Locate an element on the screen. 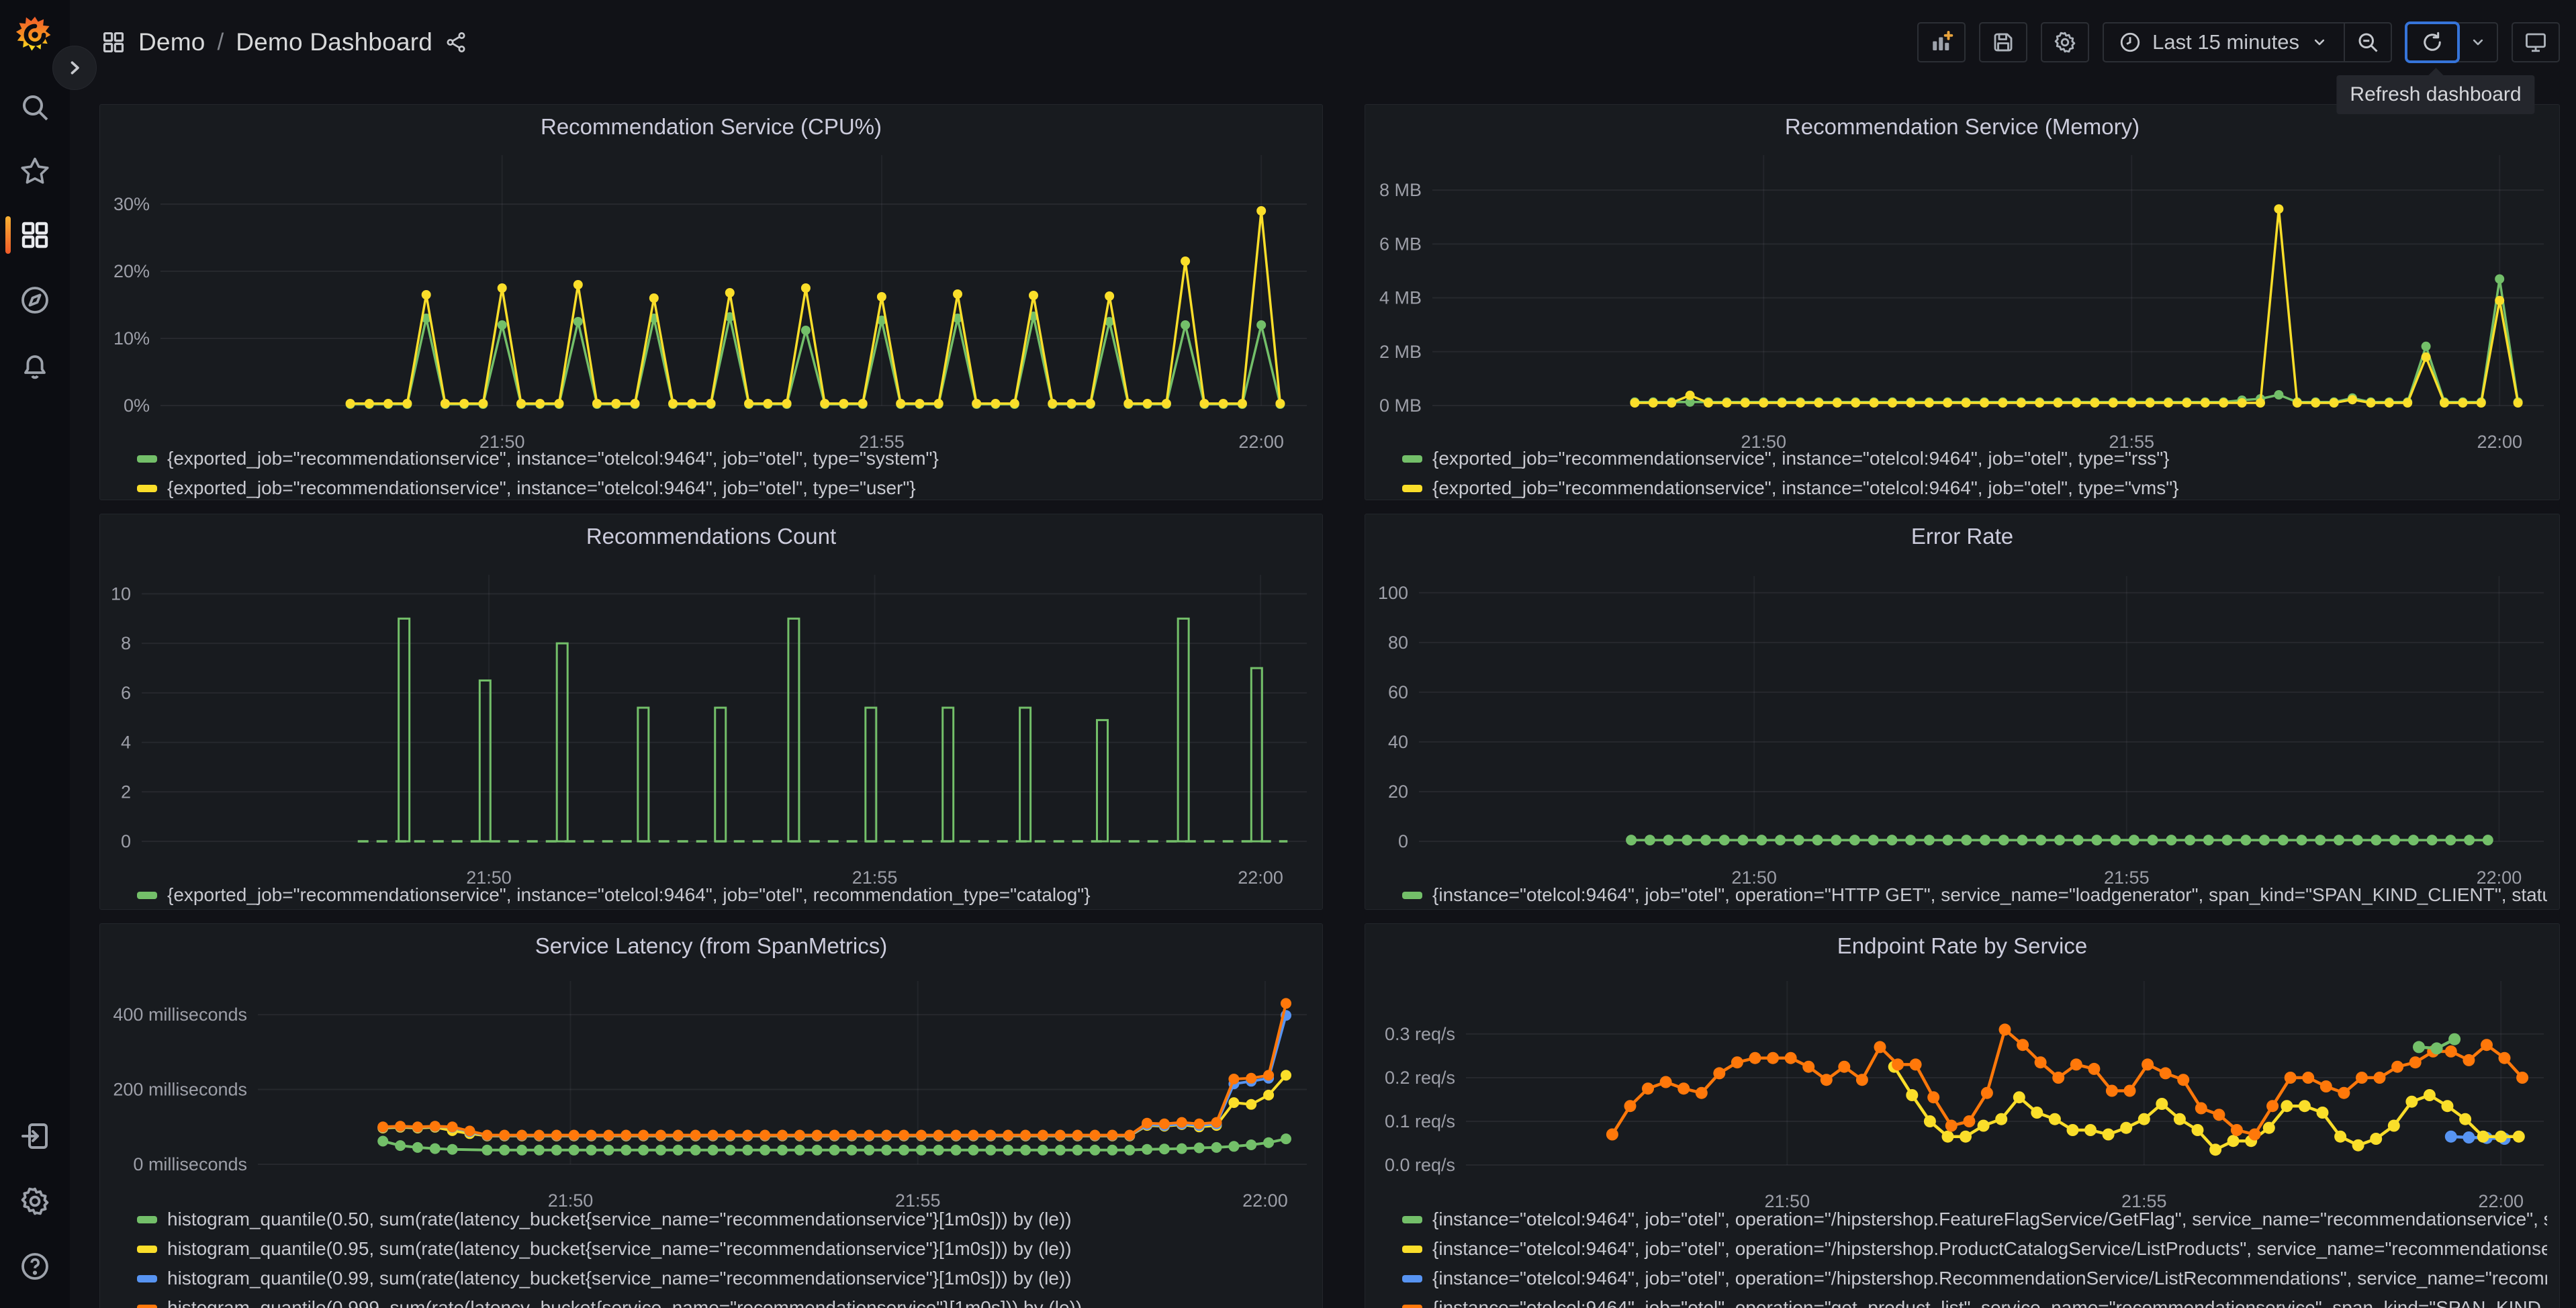 The width and height of the screenshot is (2576, 1308). save-dashboard-button is located at coordinates (2003, 42).